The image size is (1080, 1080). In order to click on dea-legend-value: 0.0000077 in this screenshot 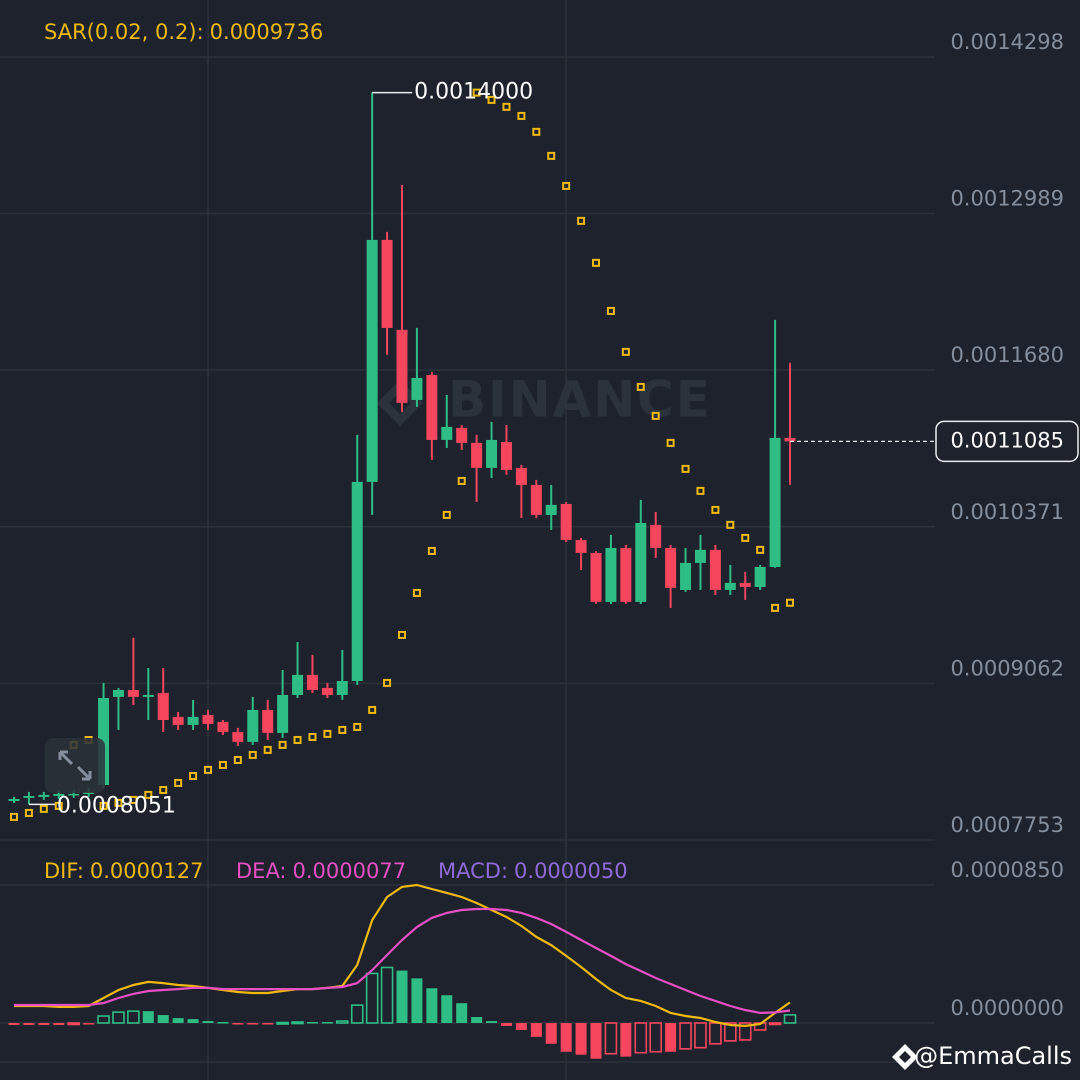, I will do `click(350, 871)`.